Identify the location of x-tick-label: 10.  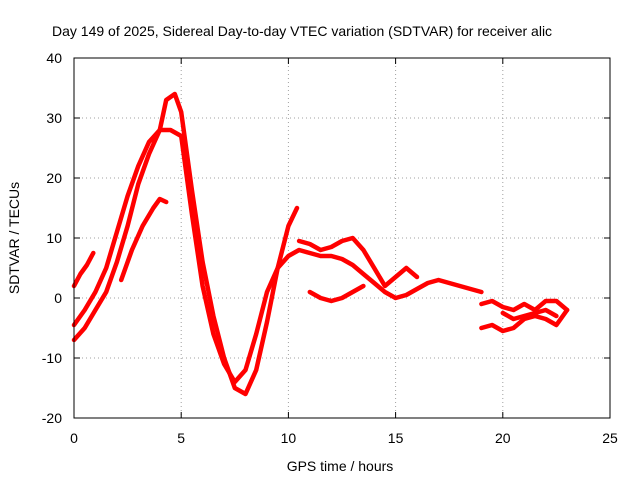
(289, 438).